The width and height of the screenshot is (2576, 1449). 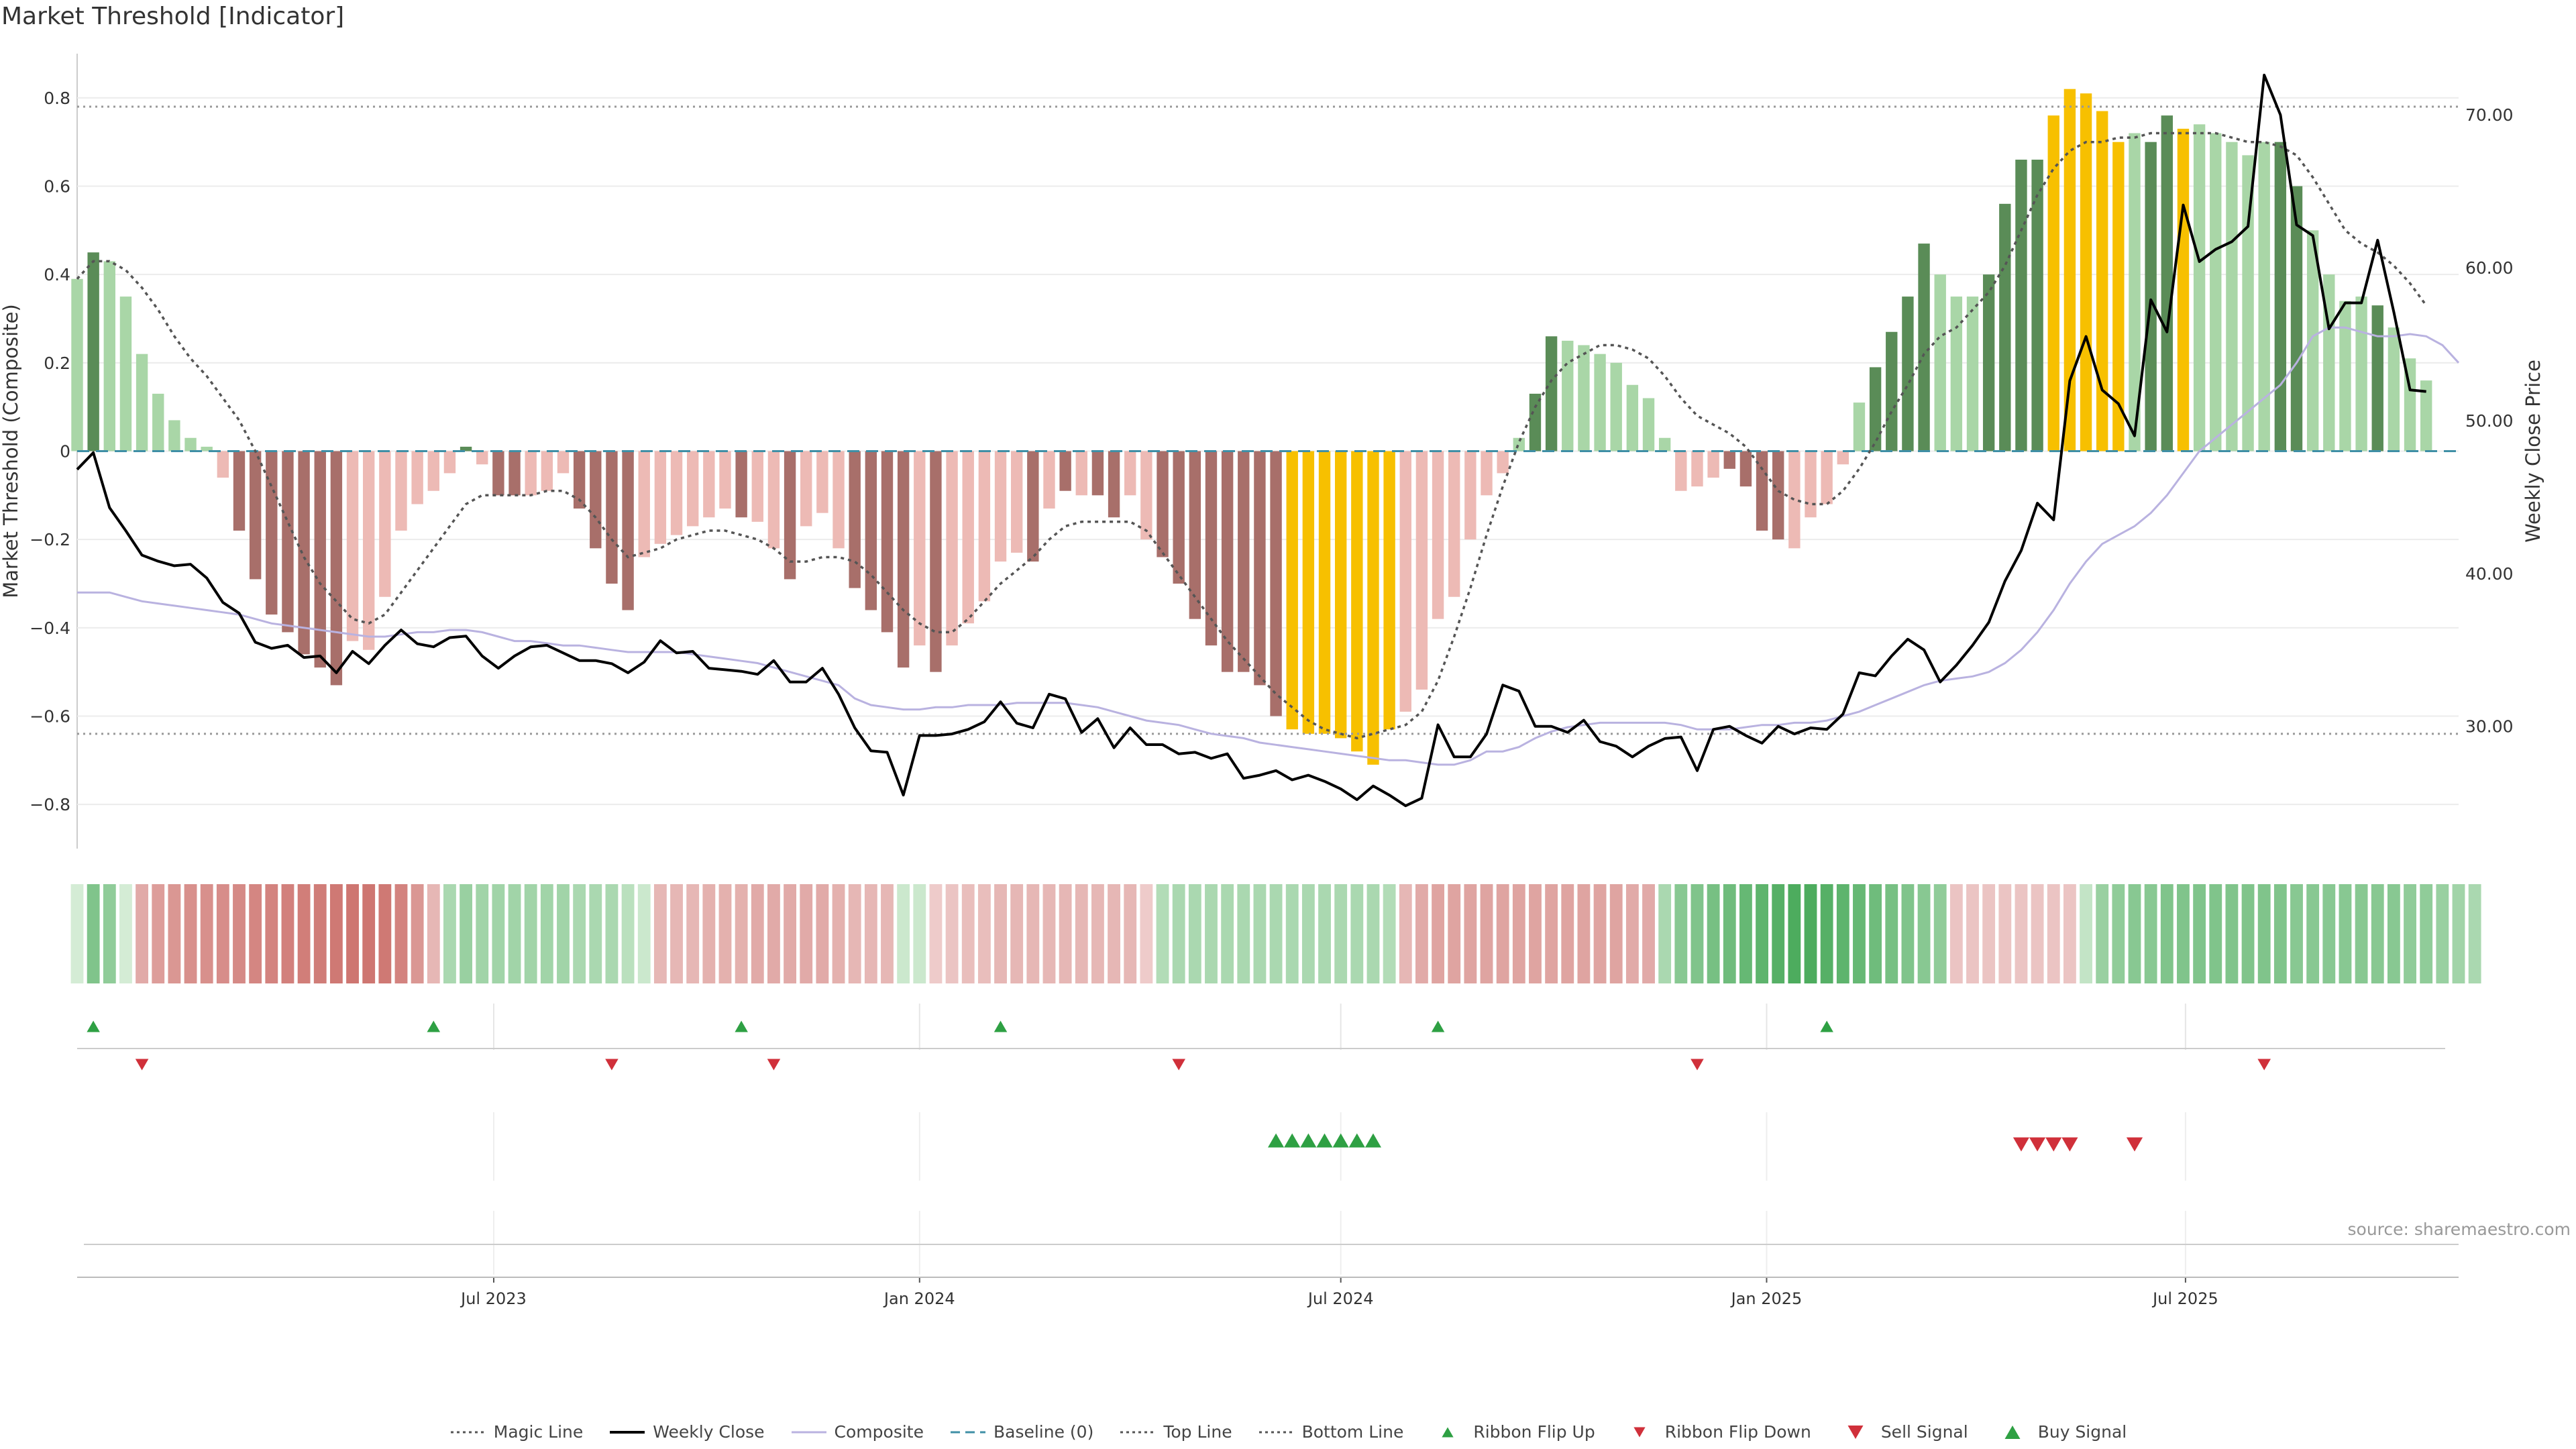 I want to click on legend-item: Buy Signal, so click(x=2060, y=1432).